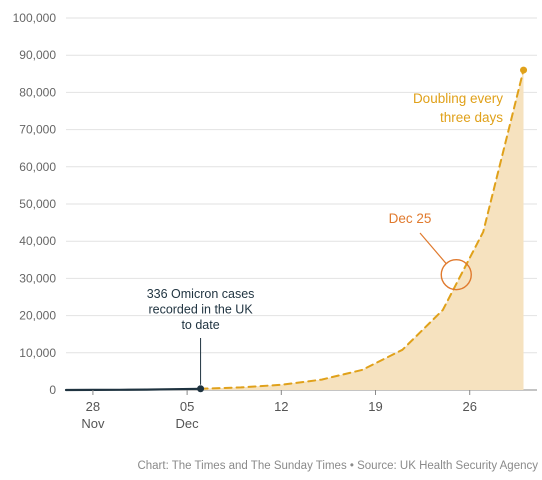  Describe the element at coordinates (200, 325) in the screenshot. I see `annotation-text: to date` at that location.